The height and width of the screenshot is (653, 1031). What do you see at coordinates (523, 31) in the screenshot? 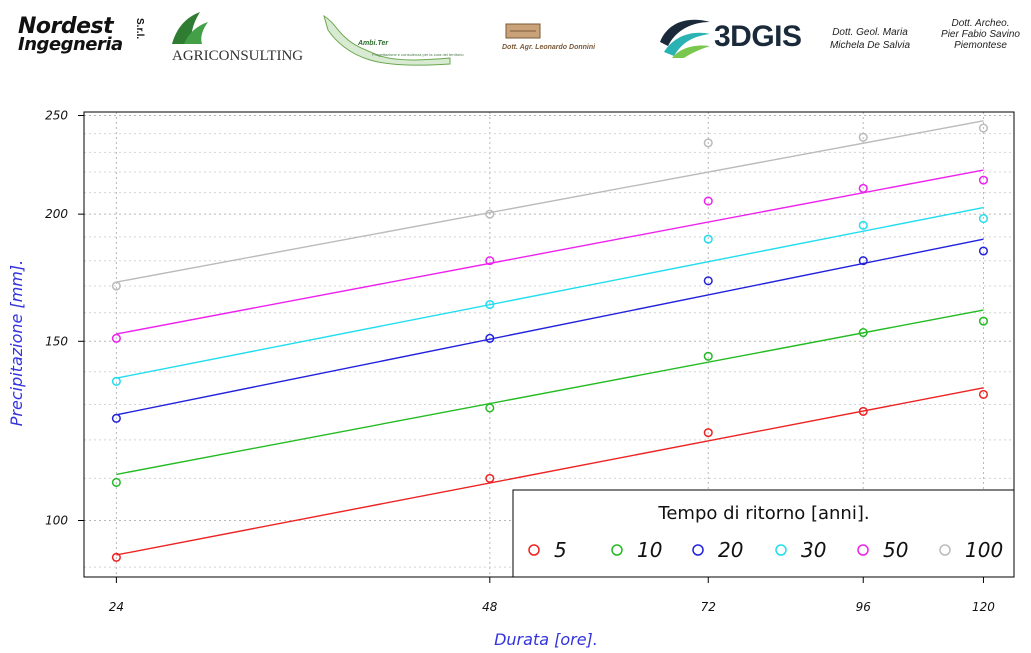
I see `donnini-stamp-icon` at bounding box center [523, 31].